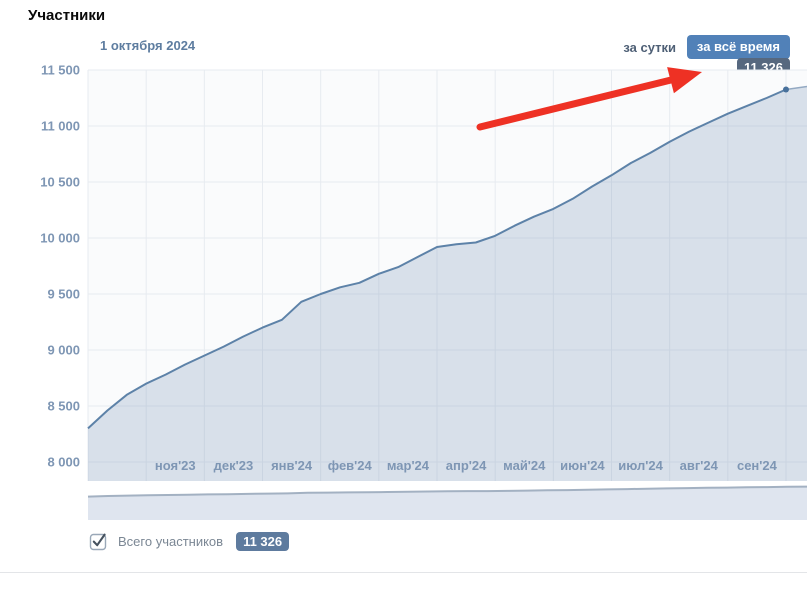 Image resolution: width=807 pixels, height=592 pixels. Describe the element at coordinates (60, 238) in the screenshot. I see `y-axis-label: 10 000` at that location.